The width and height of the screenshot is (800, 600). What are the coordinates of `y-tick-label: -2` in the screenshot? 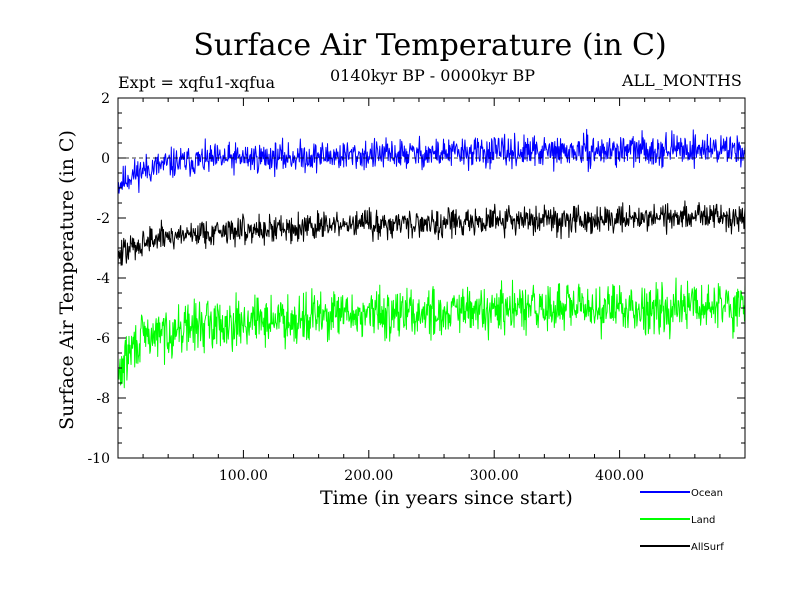 It's located at (103, 219).